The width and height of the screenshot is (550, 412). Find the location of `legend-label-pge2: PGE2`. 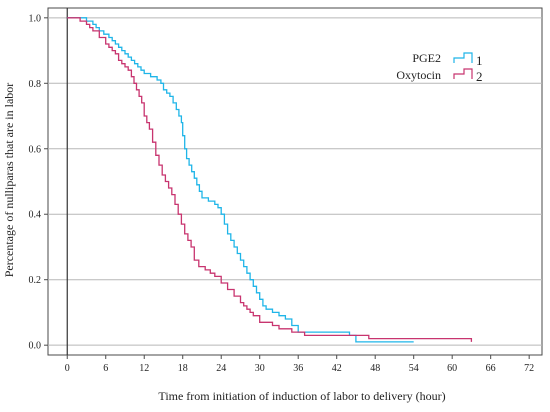

legend-label-pge2: PGE2 is located at coordinates (426, 58).